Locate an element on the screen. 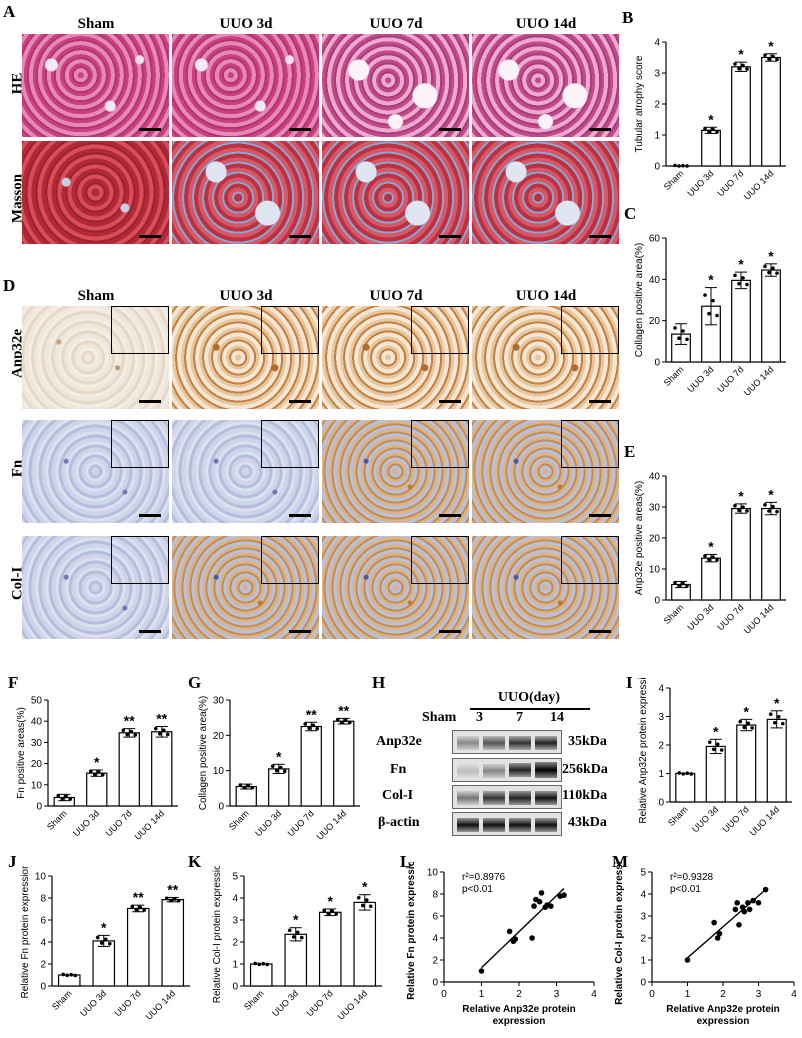 The width and height of the screenshot is (802, 1038). y-tick-label: 5 is located at coordinates (235, 877).